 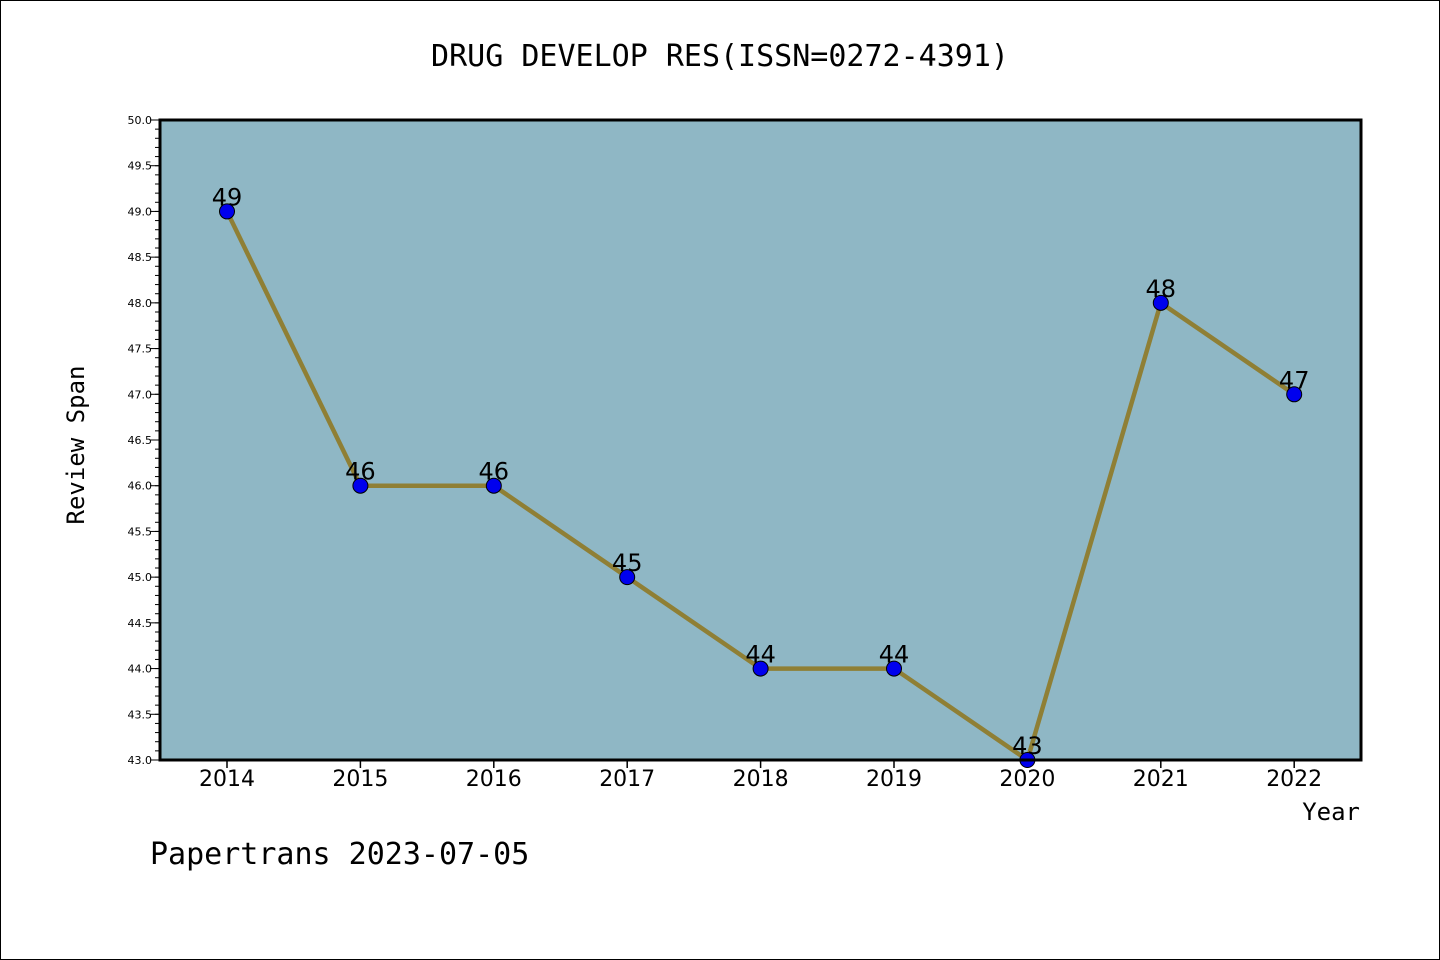 What do you see at coordinates (140, 440) in the screenshot?
I see `y-tick-label: 46.5` at bounding box center [140, 440].